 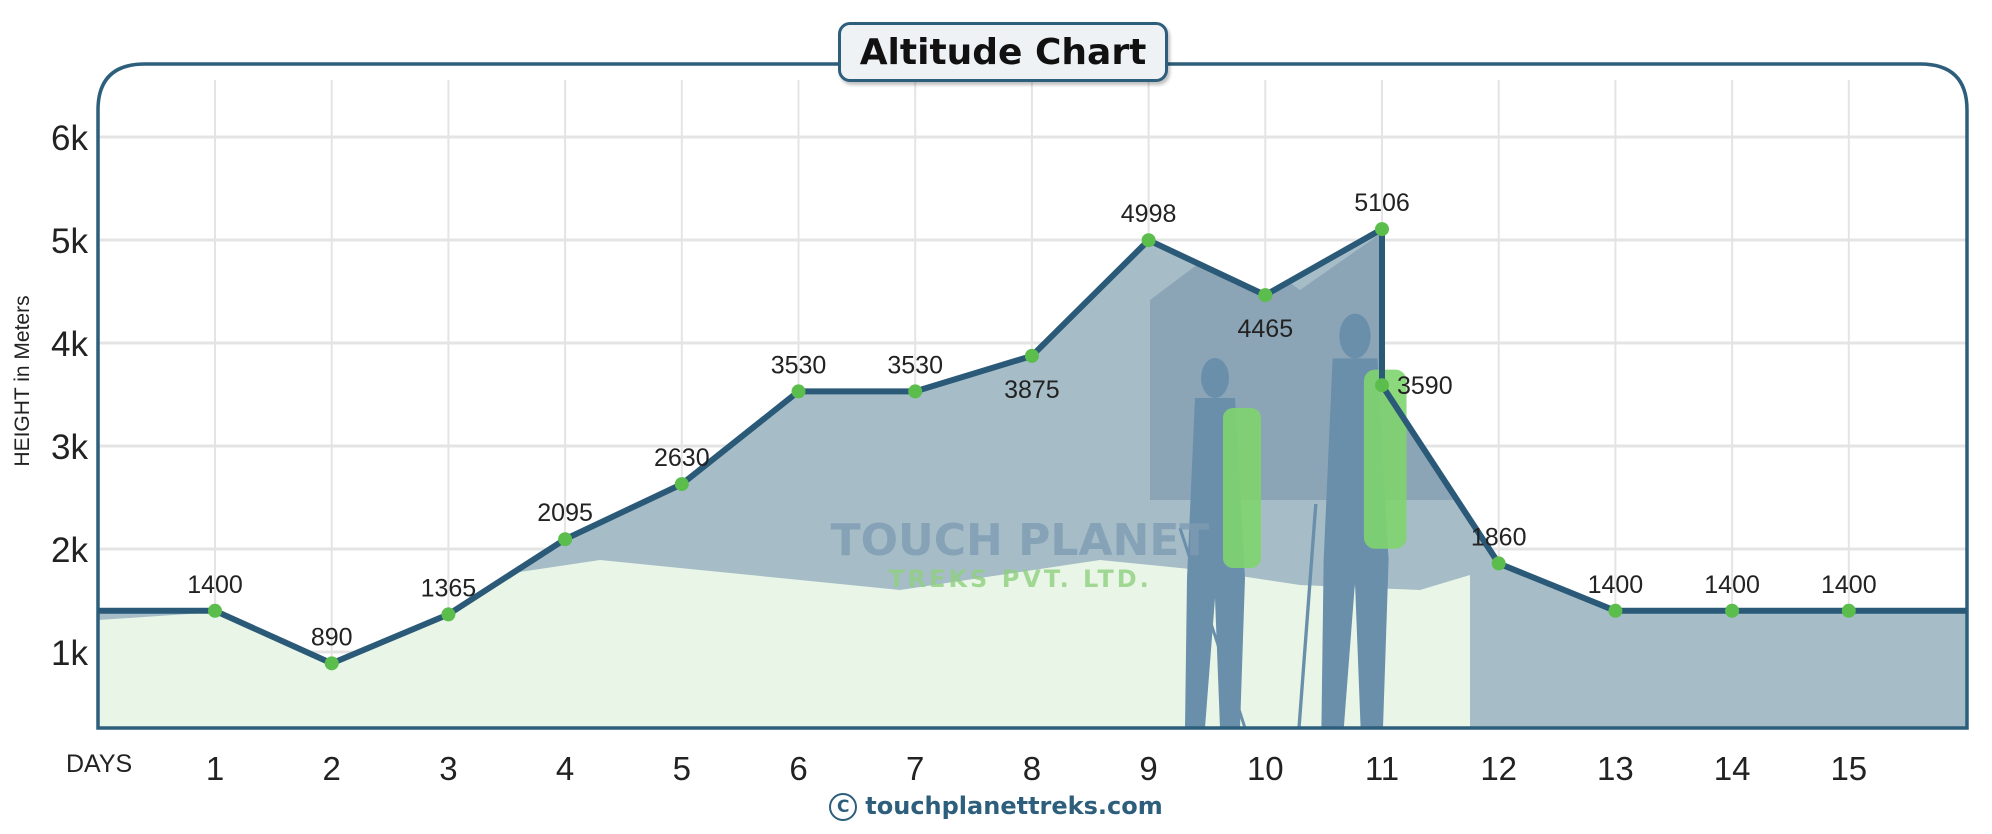 I want to click on chart-title: Altitude Chart, so click(x=1003, y=52).